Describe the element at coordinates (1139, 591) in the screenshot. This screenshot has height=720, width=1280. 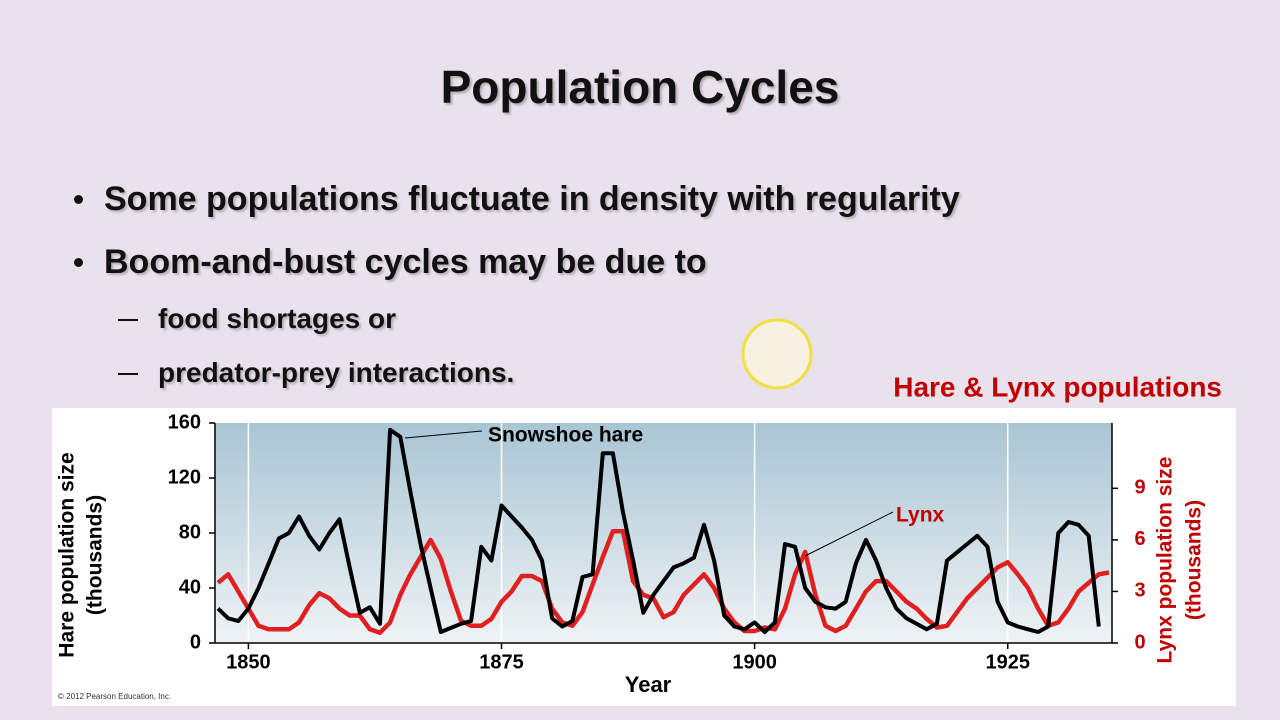
I see `y2-tick-label: 3` at that location.